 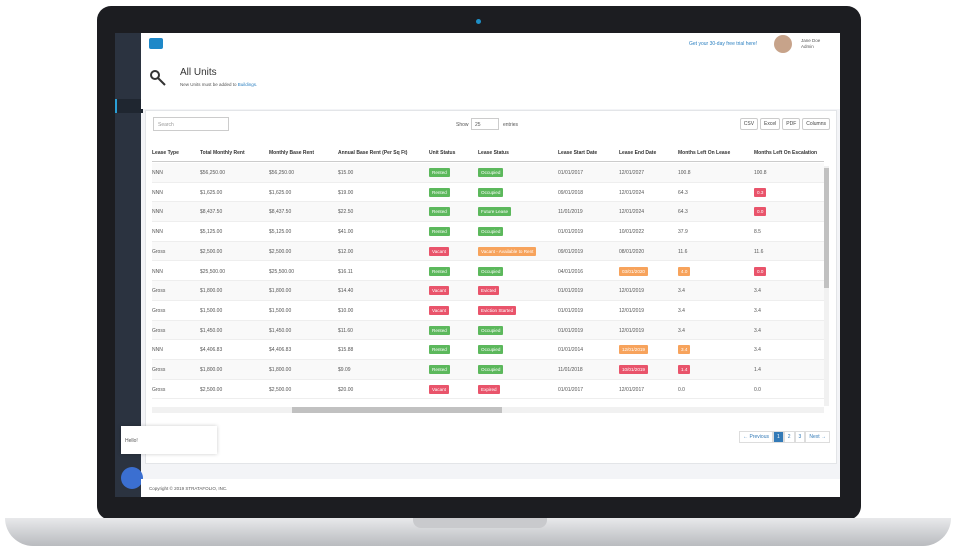 What do you see at coordinates (292, 153) in the screenshot?
I see `column-header: Monthly Base Rent` at bounding box center [292, 153].